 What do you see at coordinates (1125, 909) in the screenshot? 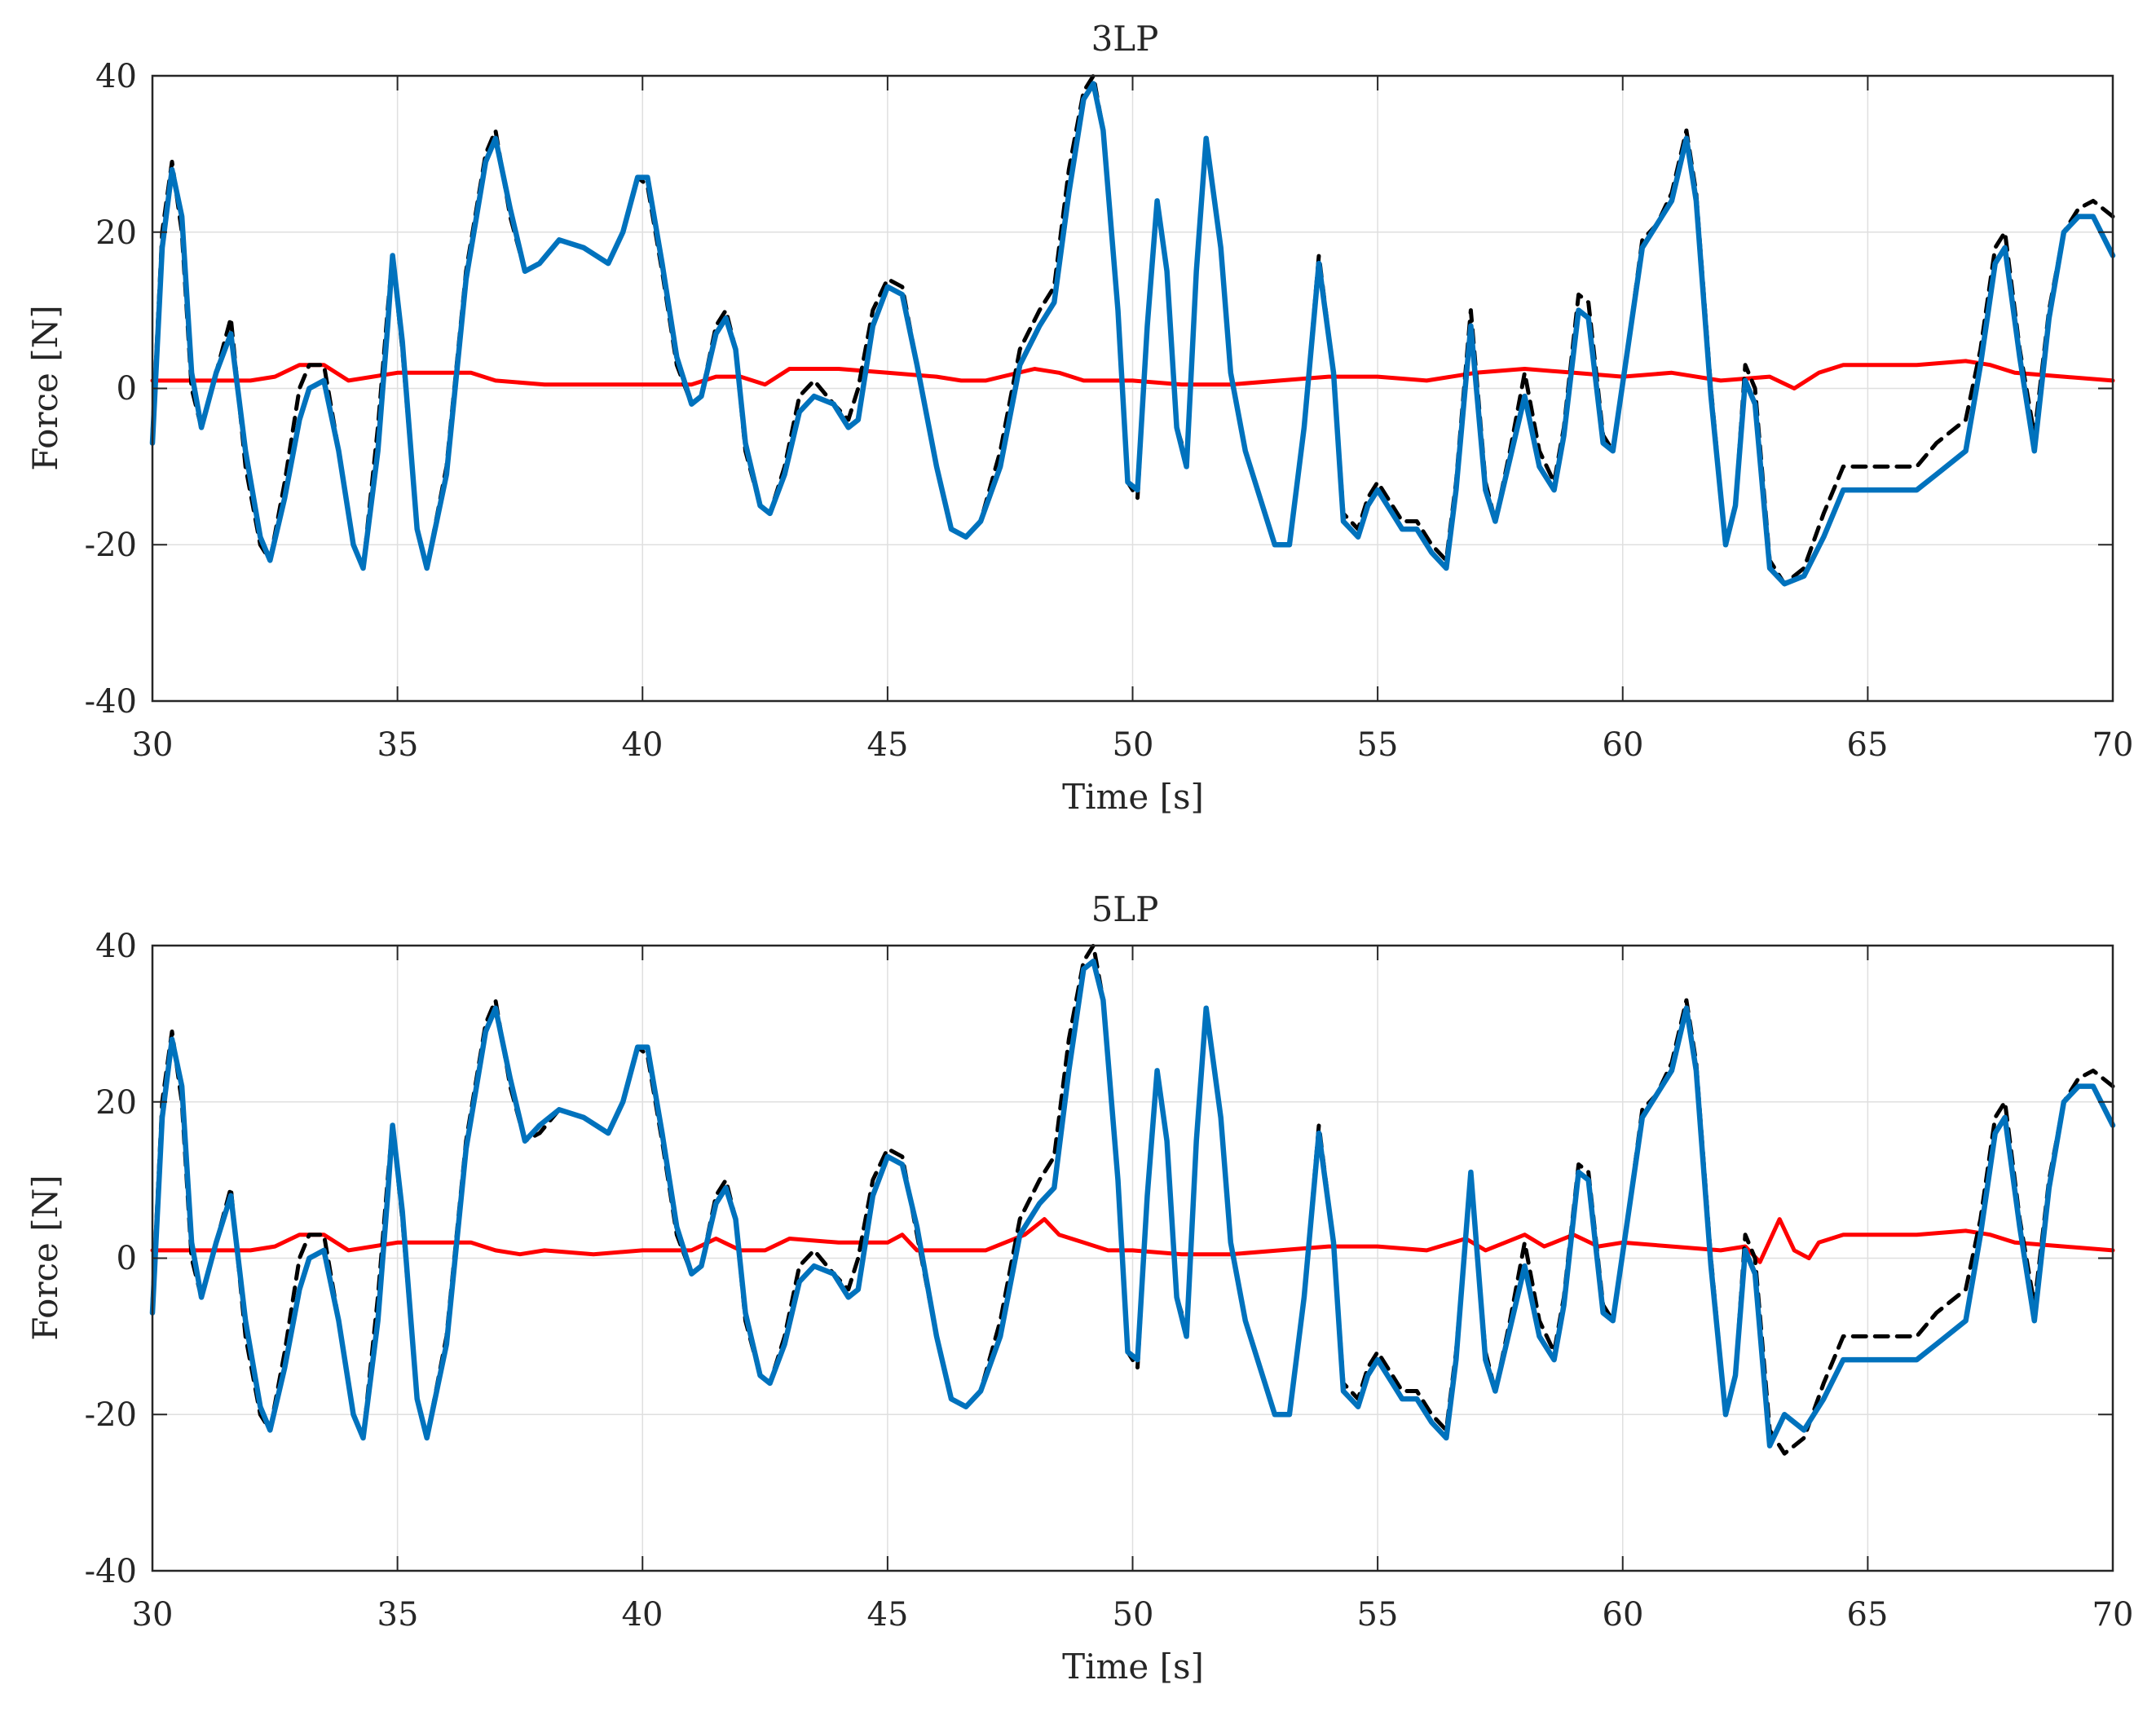
I see `chart-title: 5LP` at bounding box center [1125, 909].